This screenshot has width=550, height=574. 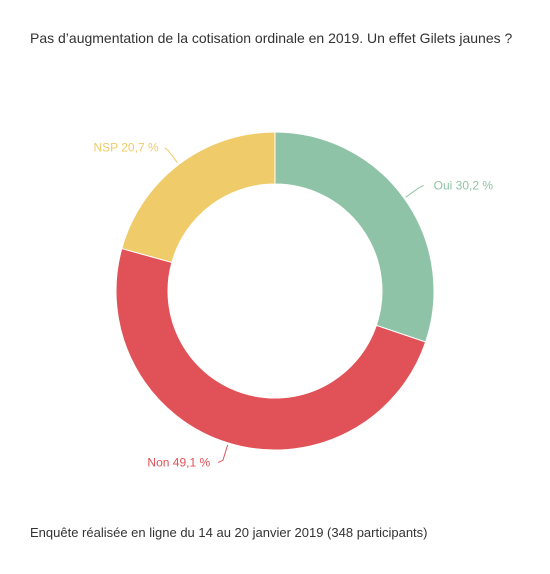 I want to click on slice-oui, so click(x=354, y=237).